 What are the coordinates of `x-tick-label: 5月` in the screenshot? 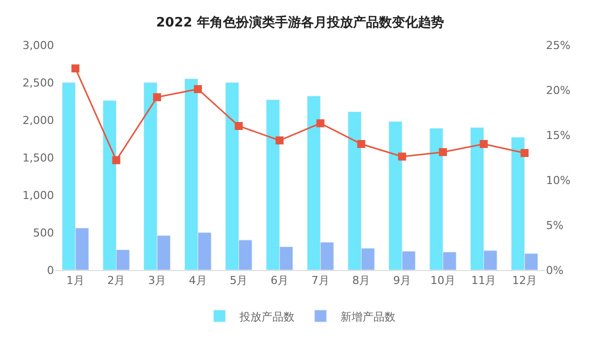 It's located at (239, 281).